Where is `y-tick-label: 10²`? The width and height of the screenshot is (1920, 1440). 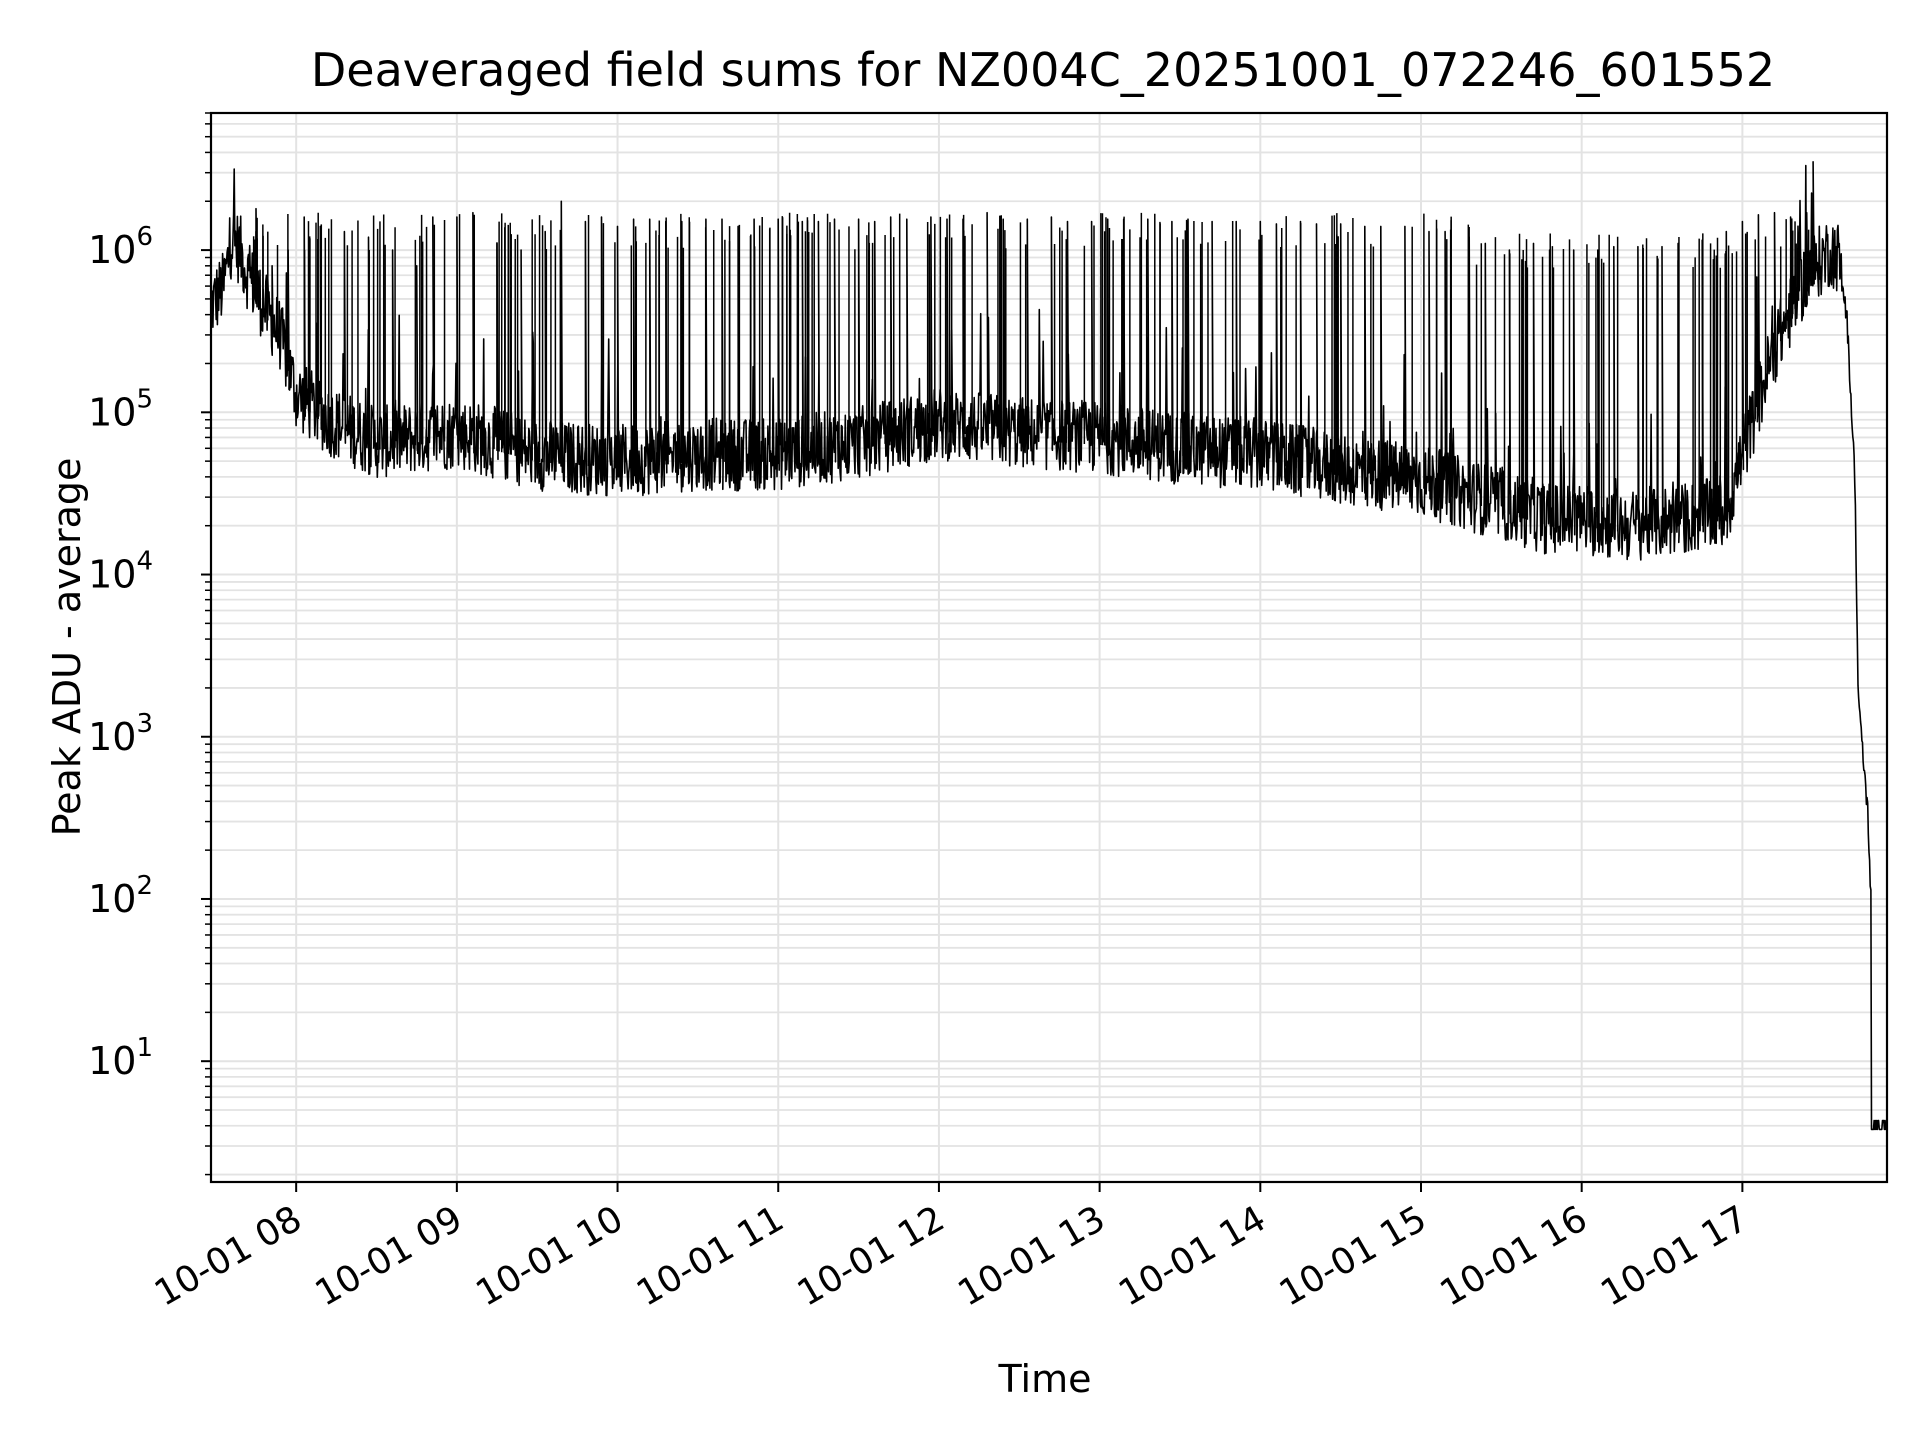
y-tick-label: 10² is located at coordinates (120, 896).